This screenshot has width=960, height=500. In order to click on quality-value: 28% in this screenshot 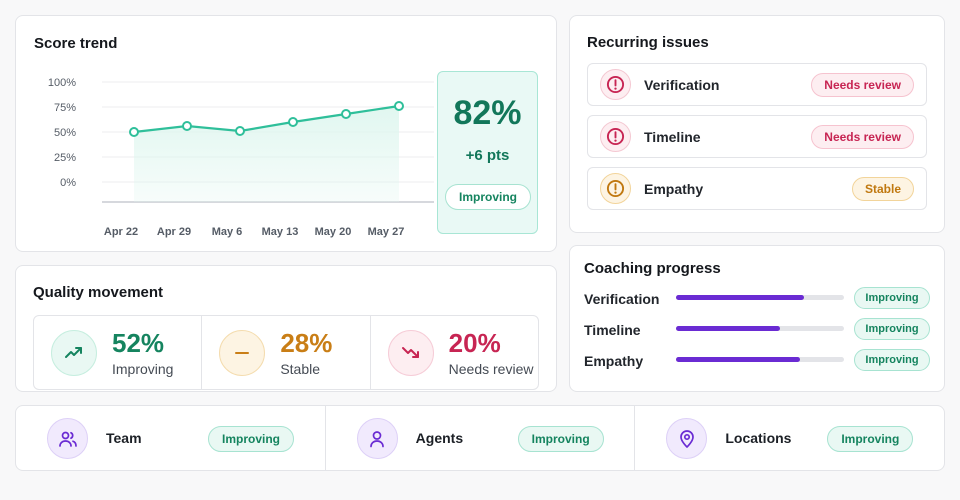, I will do `click(306, 343)`.